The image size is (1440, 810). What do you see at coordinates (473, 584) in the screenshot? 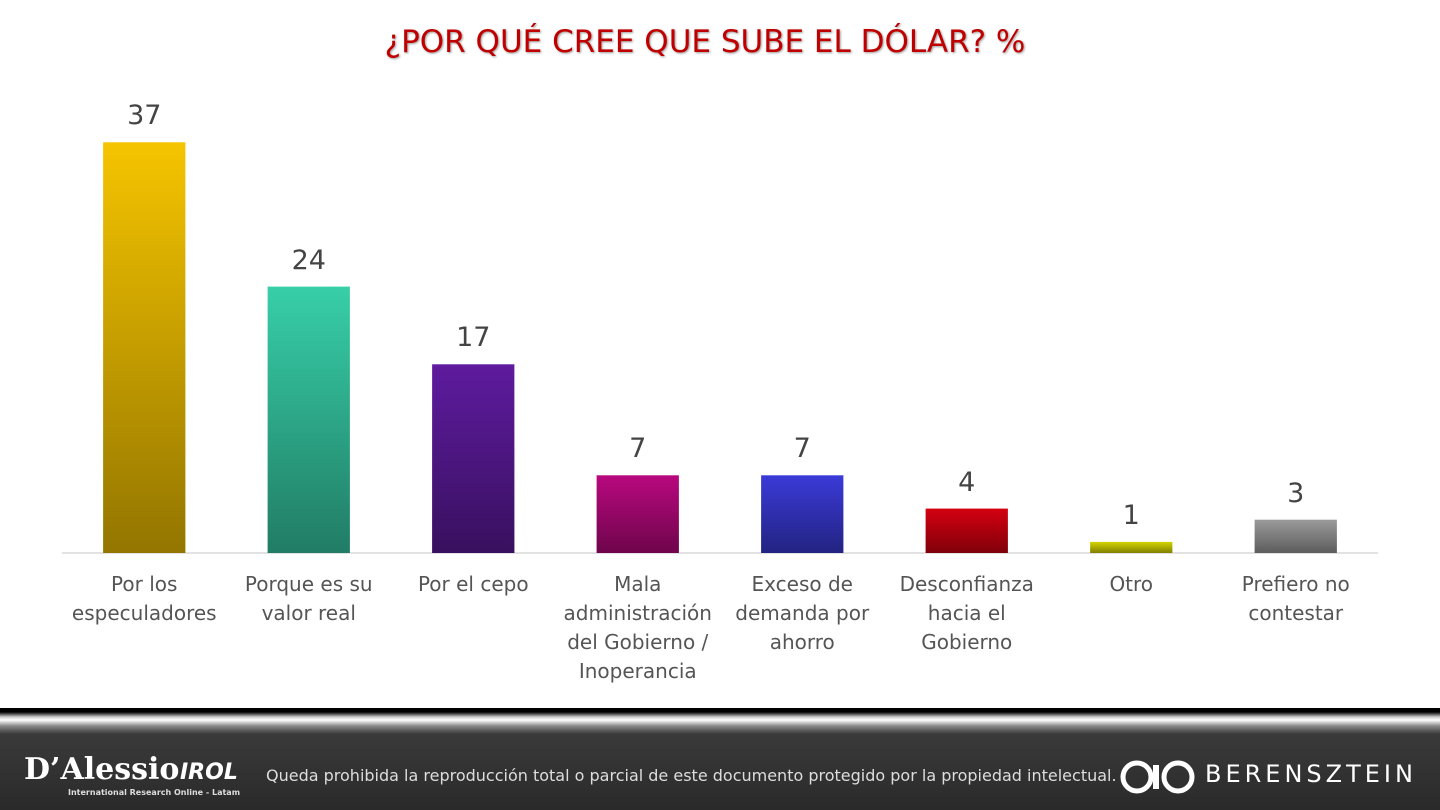
I see `x-tick-label: Por el cepo` at bounding box center [473, 584].